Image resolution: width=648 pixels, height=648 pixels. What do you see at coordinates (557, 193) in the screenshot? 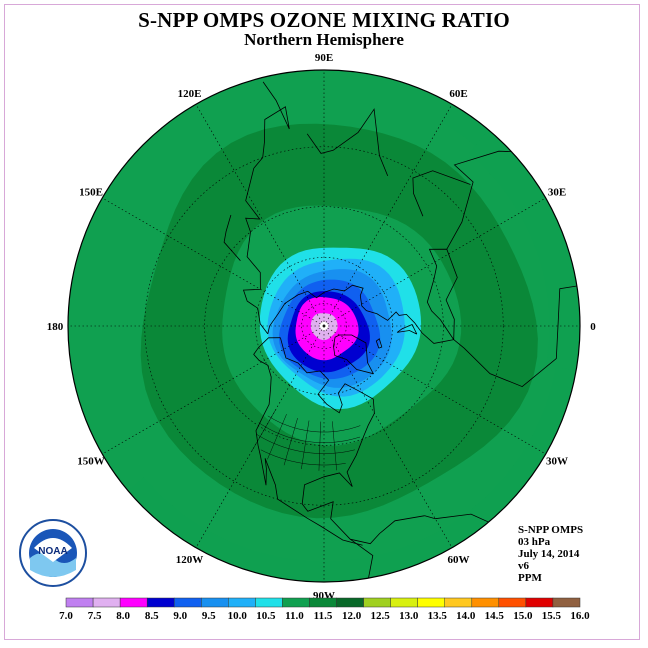
I see `longitude-label: 30E` at bounding box center [557, 193].